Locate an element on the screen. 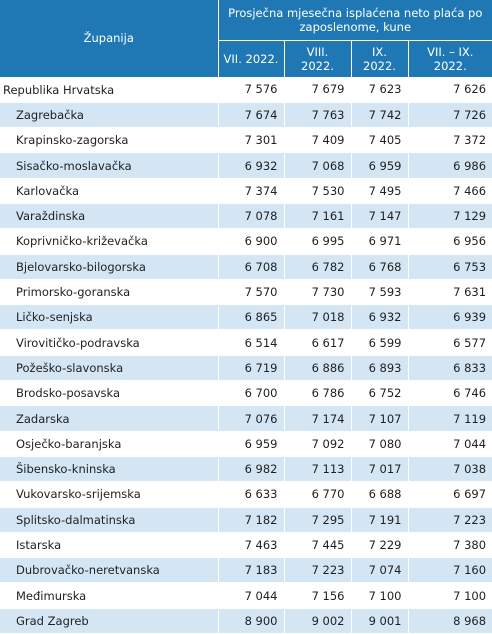 The image size is (492, 634). wage-value-cell: 7 017 is located at coordinates (379, 469).